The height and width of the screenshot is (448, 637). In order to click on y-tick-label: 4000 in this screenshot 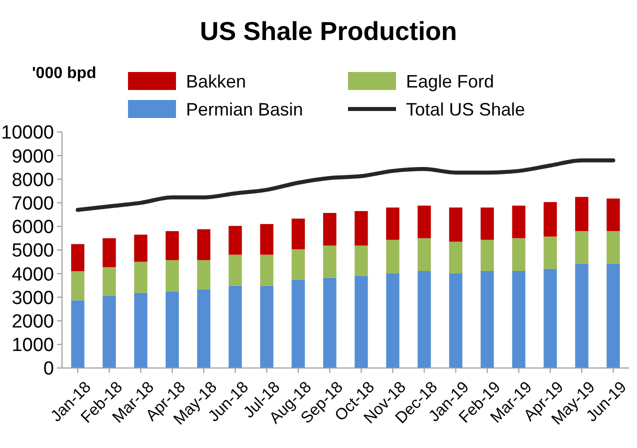, I will do `click(33, 275)`.